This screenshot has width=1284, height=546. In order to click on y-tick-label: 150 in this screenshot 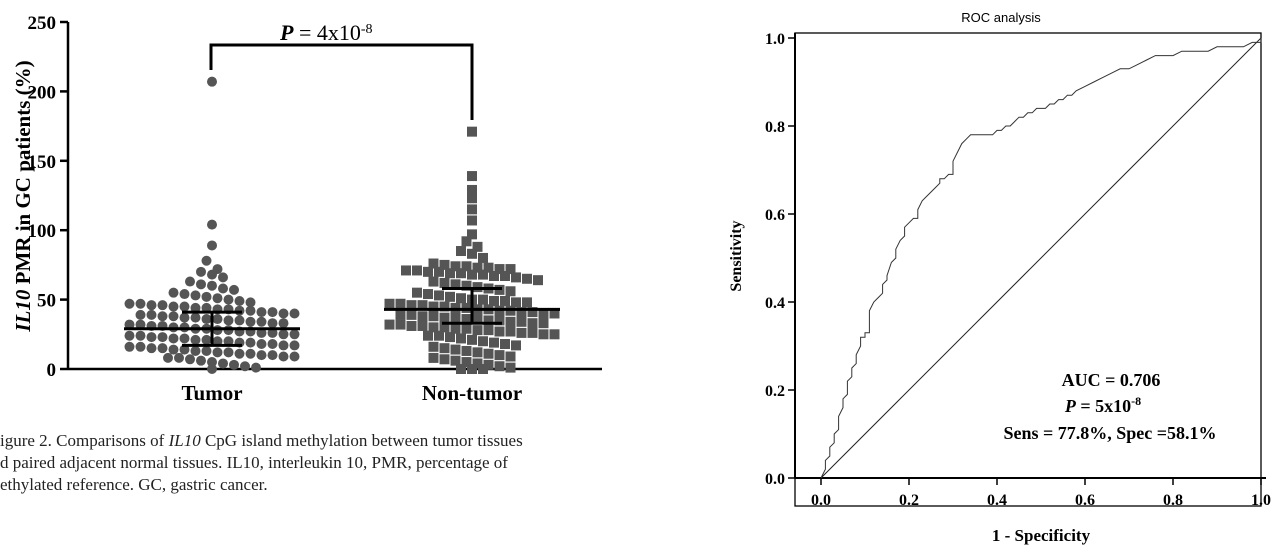, I will do `click(42, 162)`.